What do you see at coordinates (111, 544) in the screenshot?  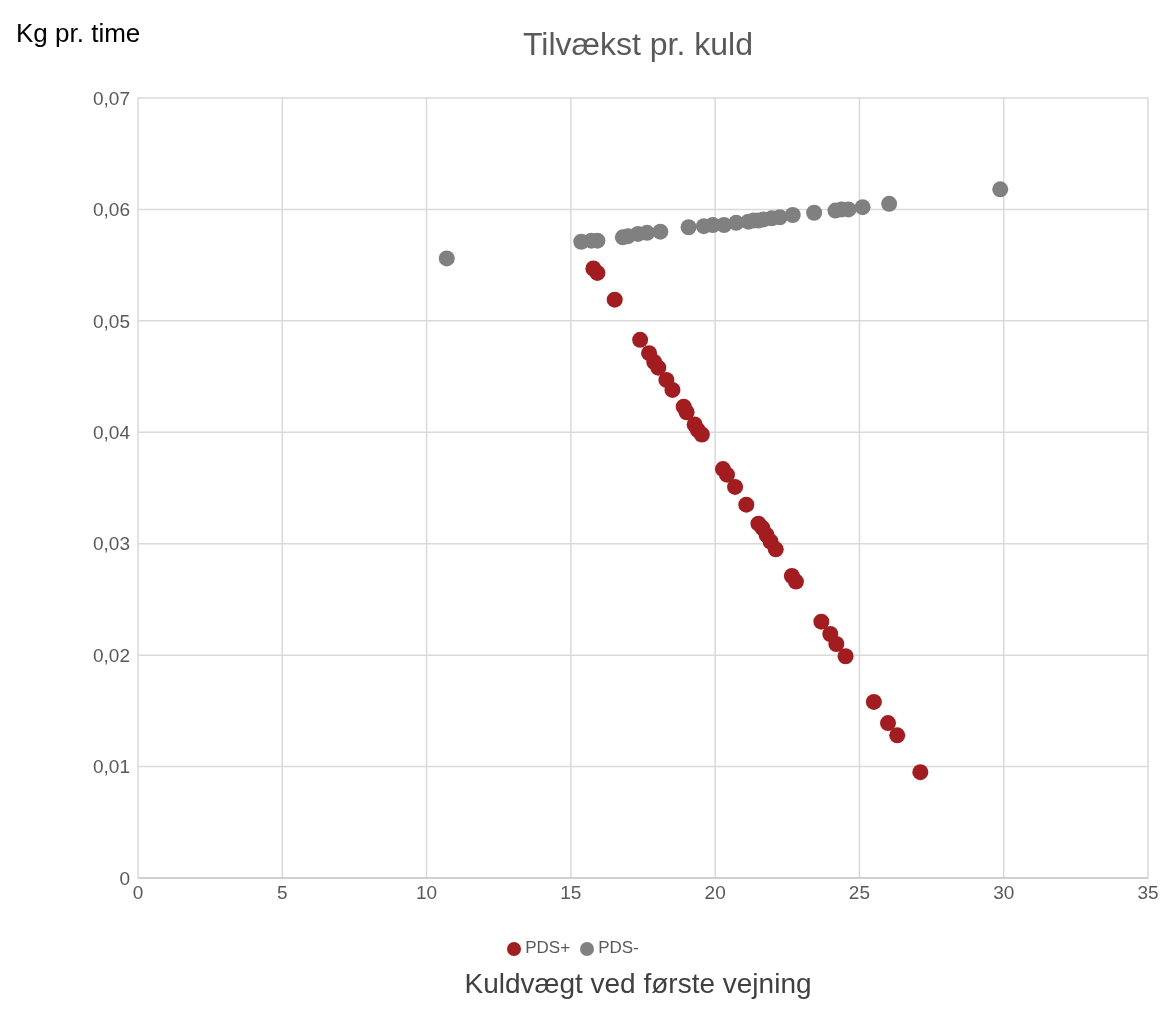 I see `y-tick-label: 0,03` at bounding box center [111, 544].